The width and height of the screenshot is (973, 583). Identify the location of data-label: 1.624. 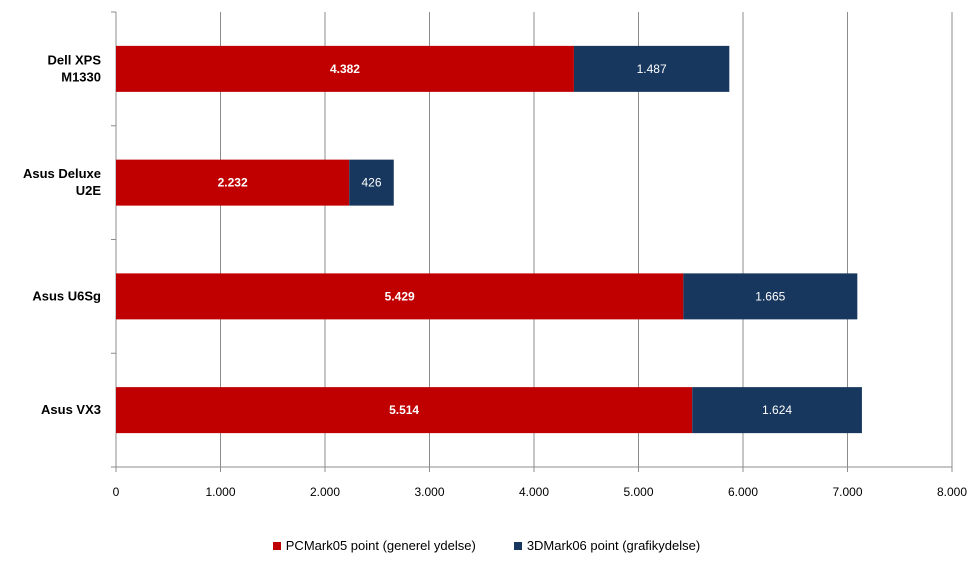
(777, 410).